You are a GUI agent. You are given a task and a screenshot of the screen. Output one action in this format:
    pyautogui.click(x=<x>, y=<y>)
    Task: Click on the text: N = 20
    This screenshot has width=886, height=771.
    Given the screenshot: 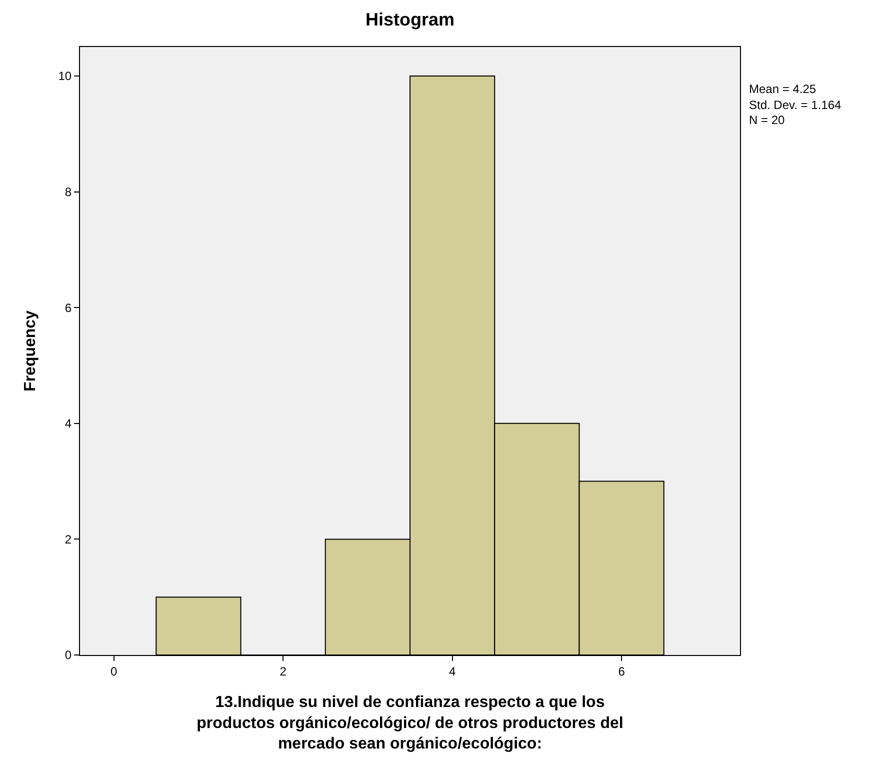 What is the action you would take?
    pyautogui.click(x=767, y=120)
    